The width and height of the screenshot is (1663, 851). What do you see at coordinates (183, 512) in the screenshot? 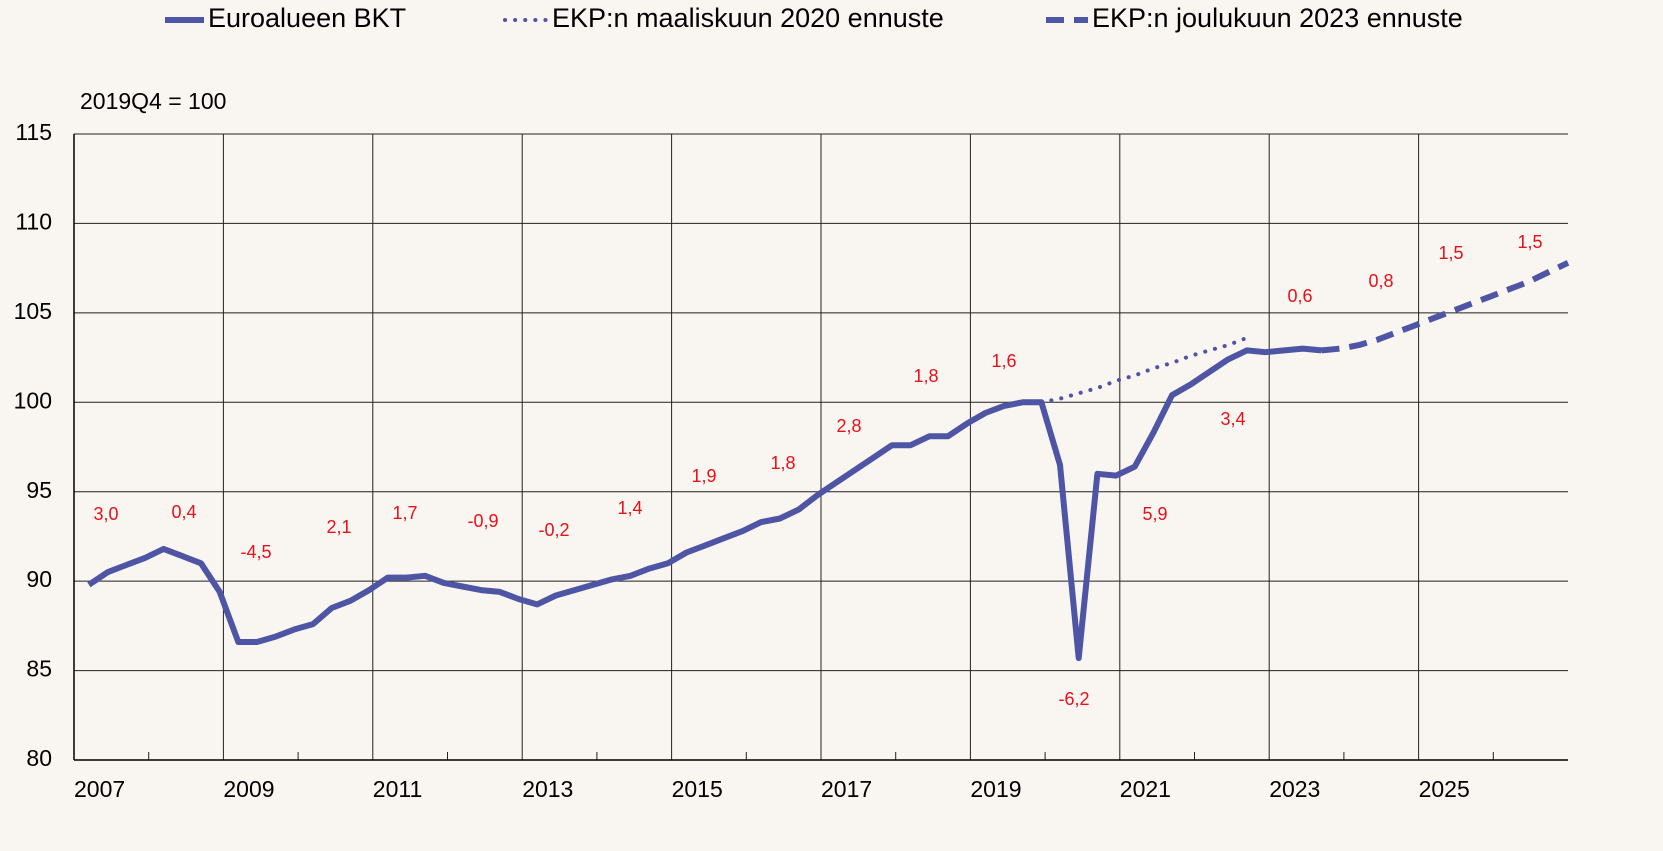
I see `growth-label: 0,4` at bounding box center [183, 512].